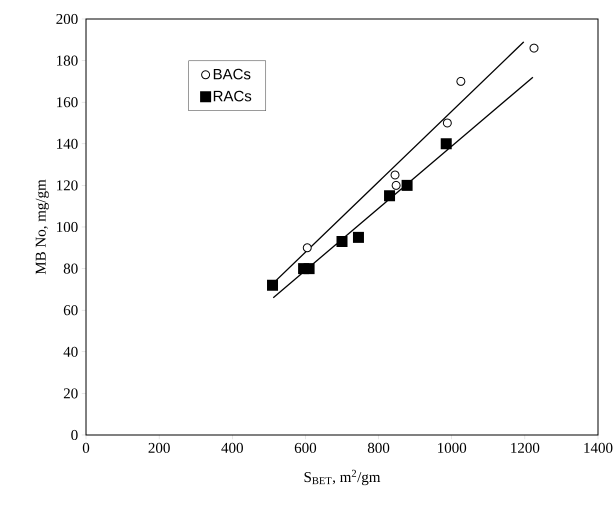  What do you see at coordinates (71, 269) in the screenshot?
I see `y-tick-label: 80` at bounding box center [71, 269].